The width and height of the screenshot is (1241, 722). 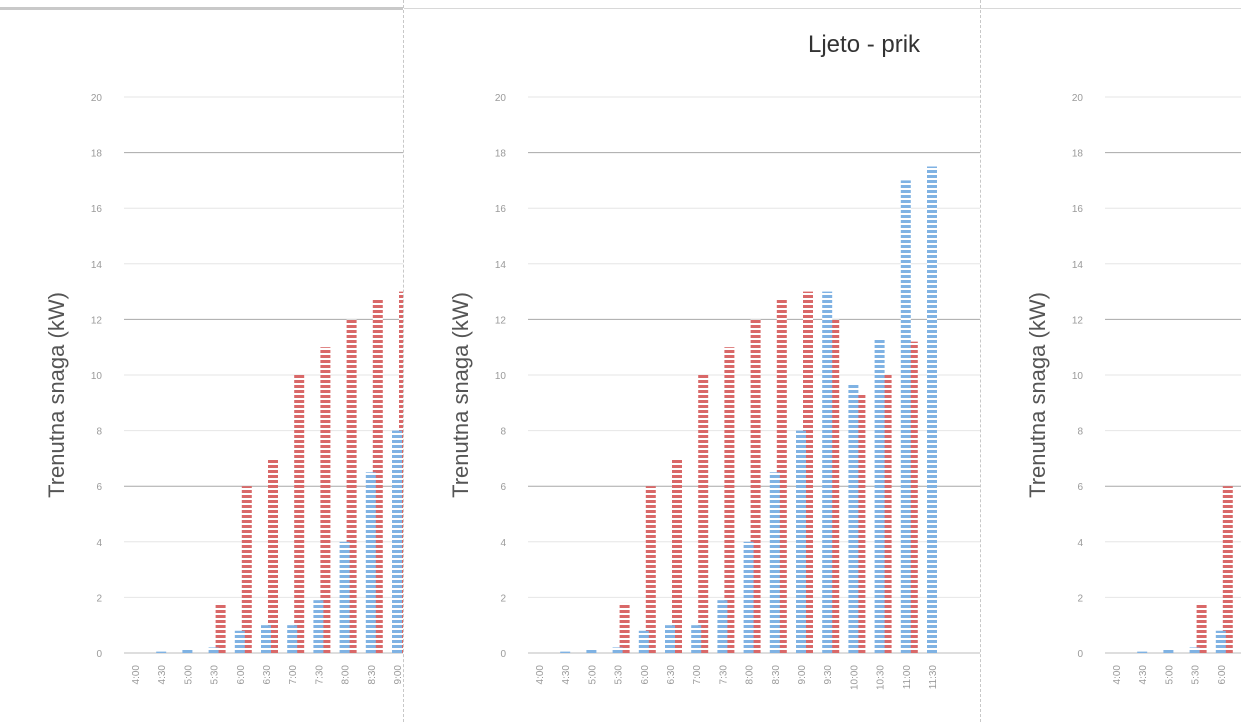 I want to click on x-tick-label: 11:00, so click(x=907, y=677).